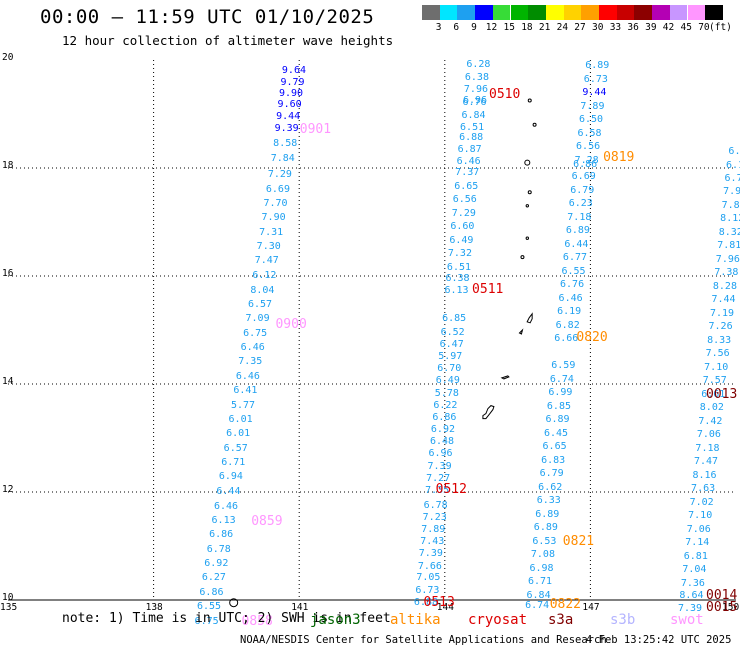  I want to click on swh-value-label: 8.32, so click(729, 232).